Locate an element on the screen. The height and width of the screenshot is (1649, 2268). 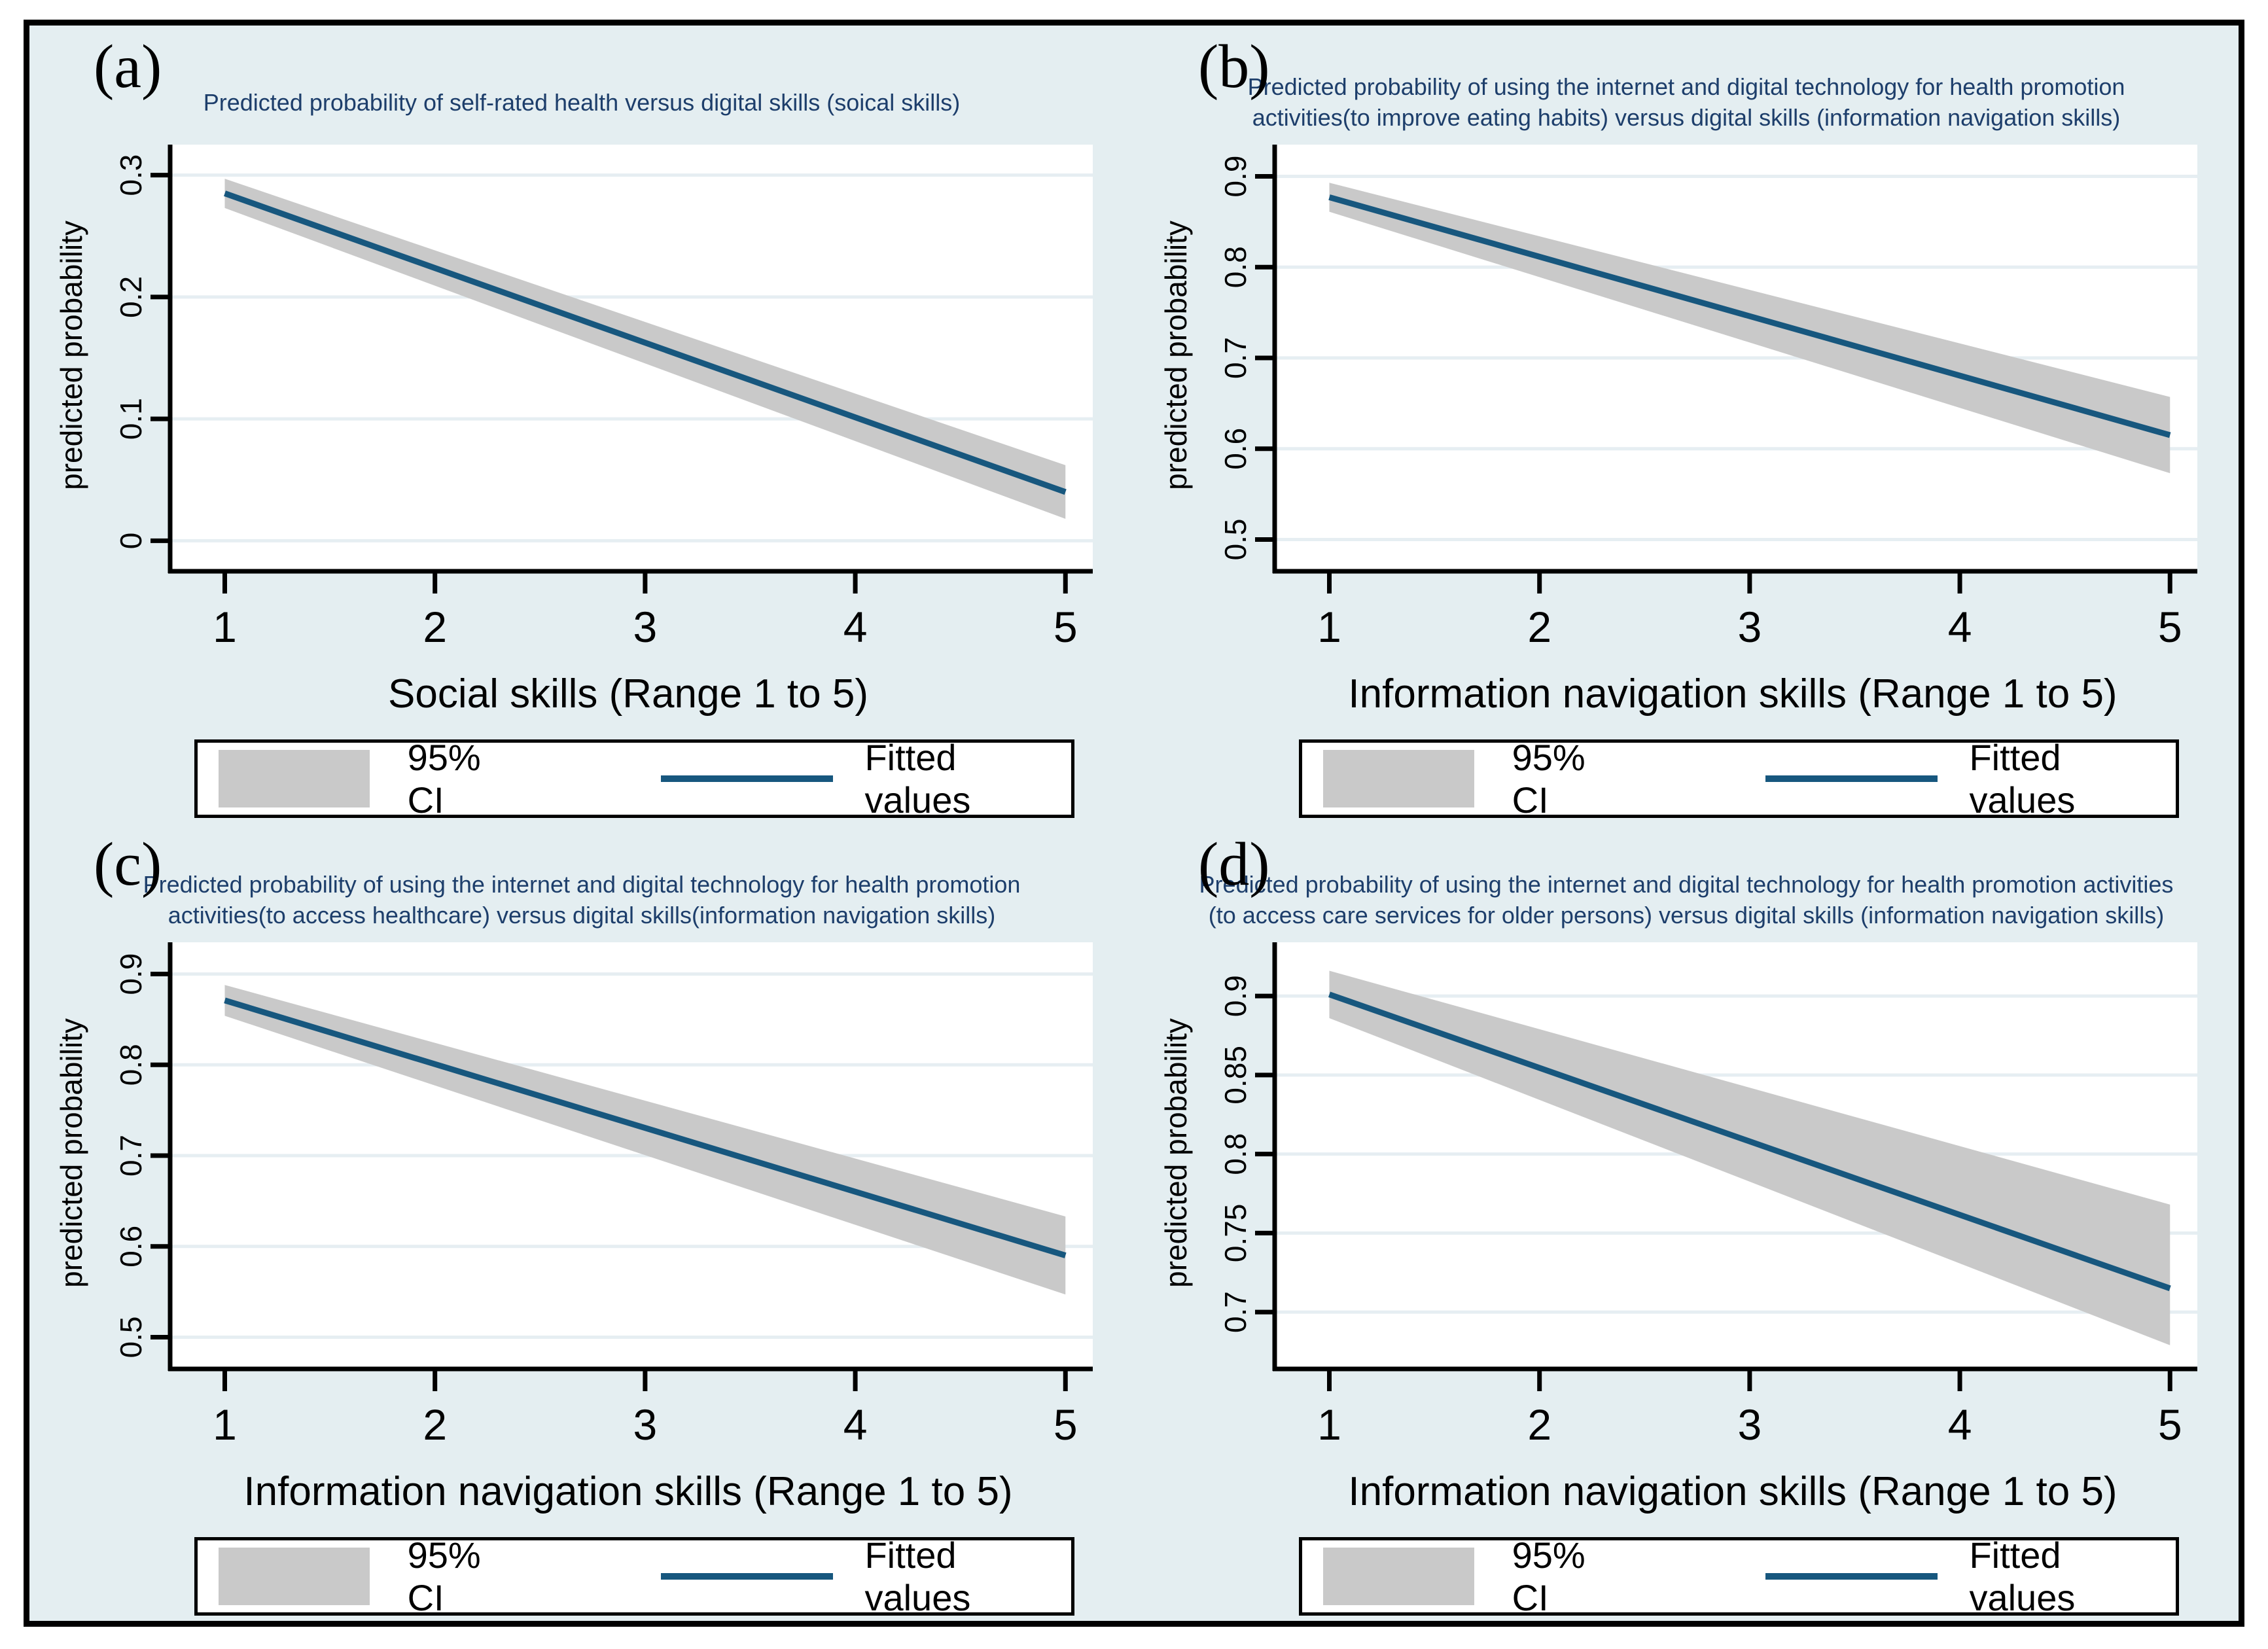
panel-a-x-axis-title: Social skills (Range 1 to 5) is located at coordinates (628, 694).